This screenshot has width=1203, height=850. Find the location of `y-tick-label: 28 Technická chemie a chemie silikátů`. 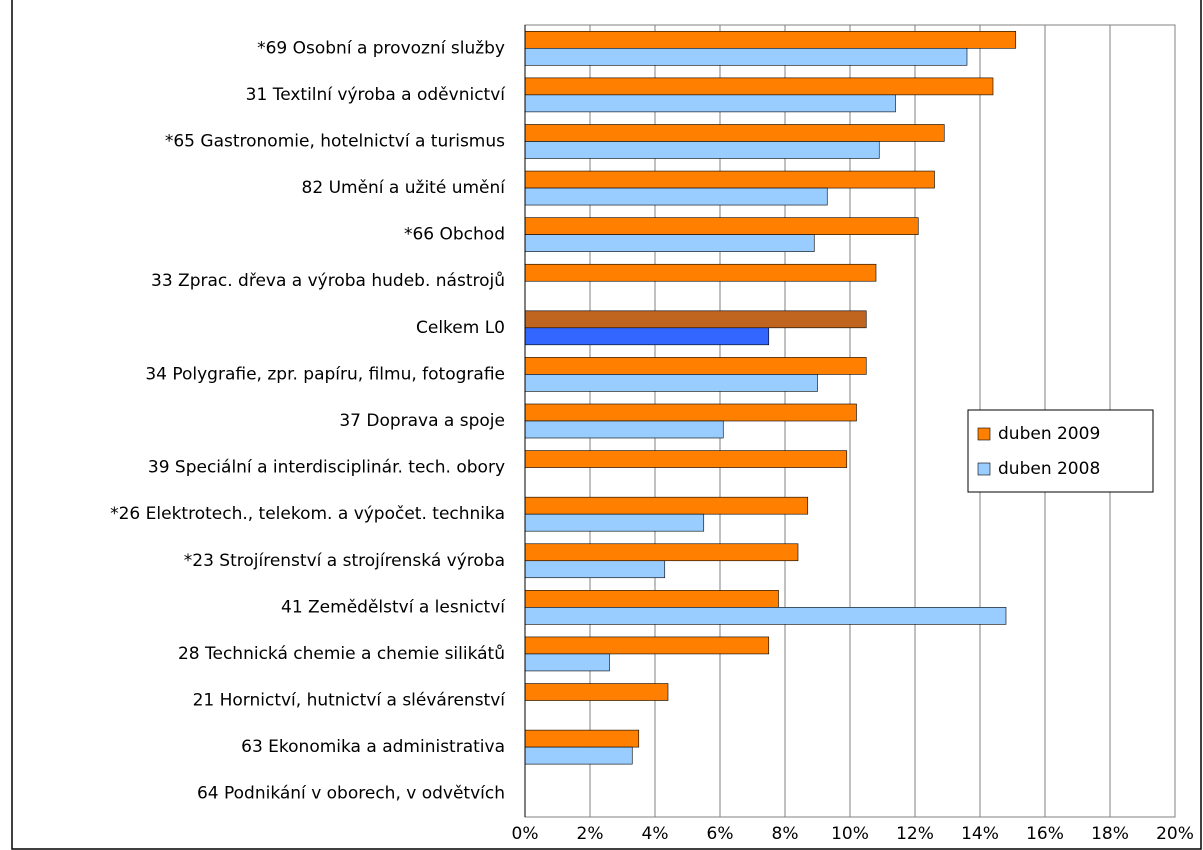

y-tick-label: 28 Technická chemie a chemie silikátů is located at coordinates (341, 654).